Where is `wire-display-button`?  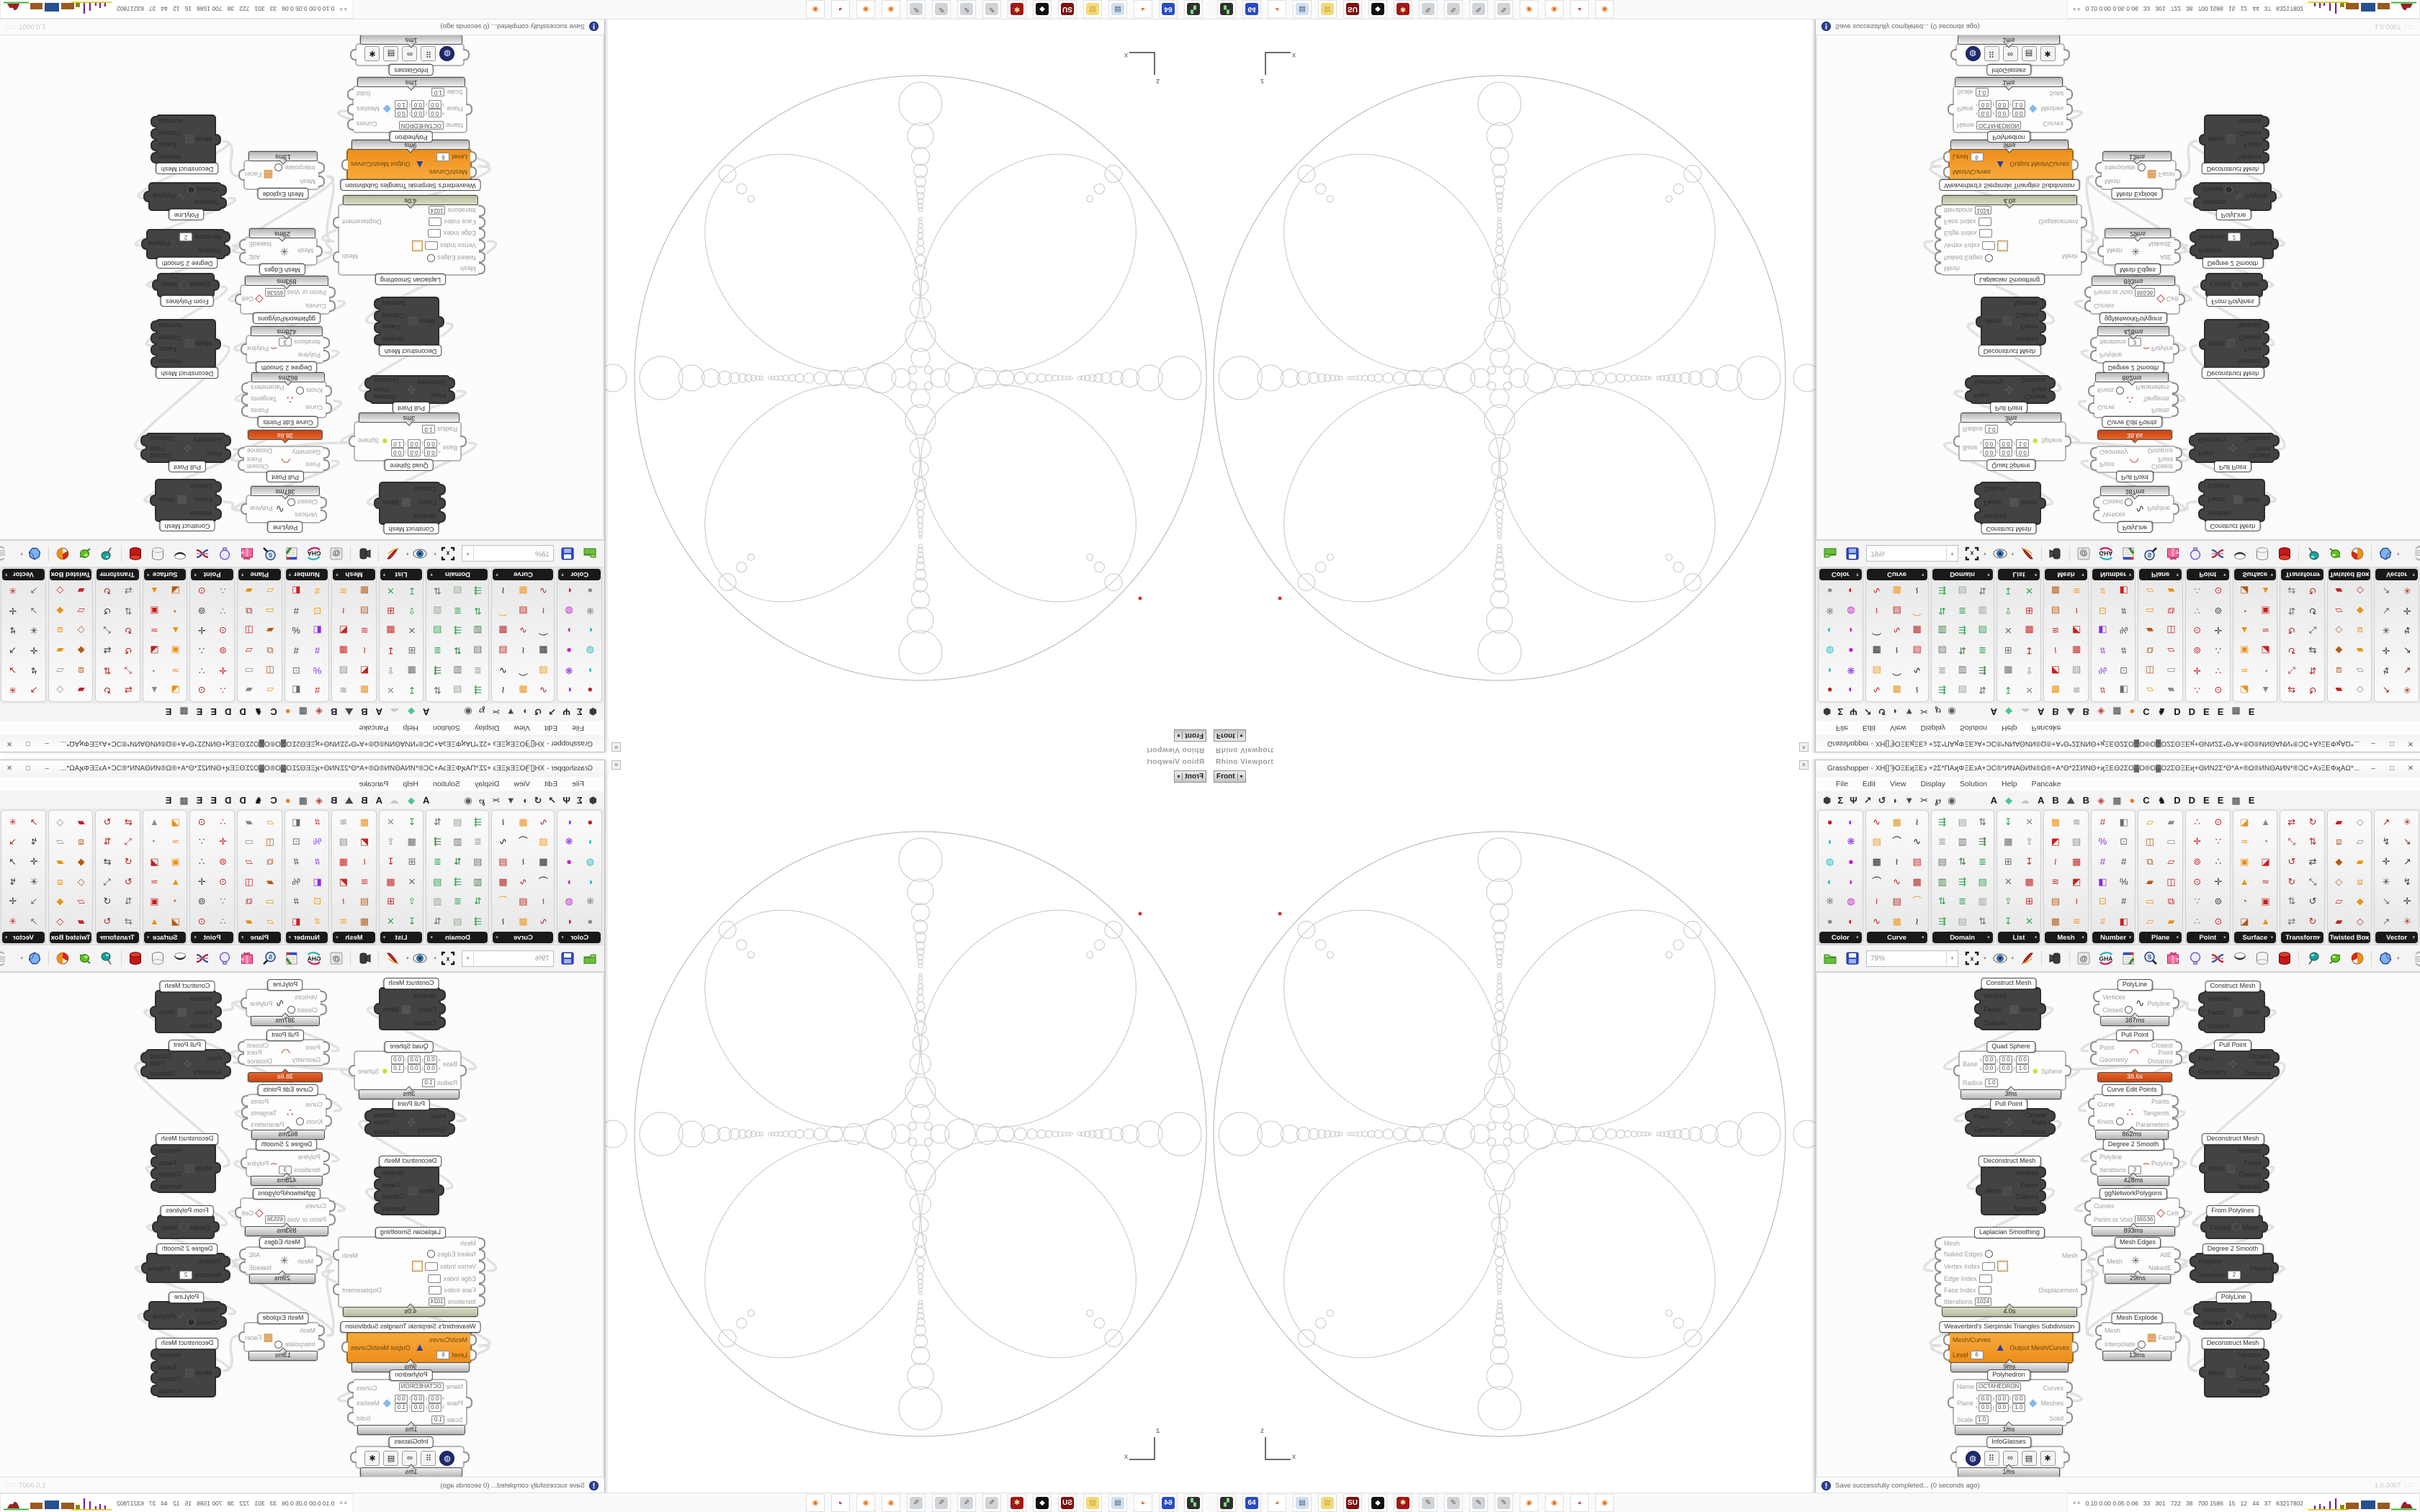
wire-display-button is located at coordinates (202, 553).